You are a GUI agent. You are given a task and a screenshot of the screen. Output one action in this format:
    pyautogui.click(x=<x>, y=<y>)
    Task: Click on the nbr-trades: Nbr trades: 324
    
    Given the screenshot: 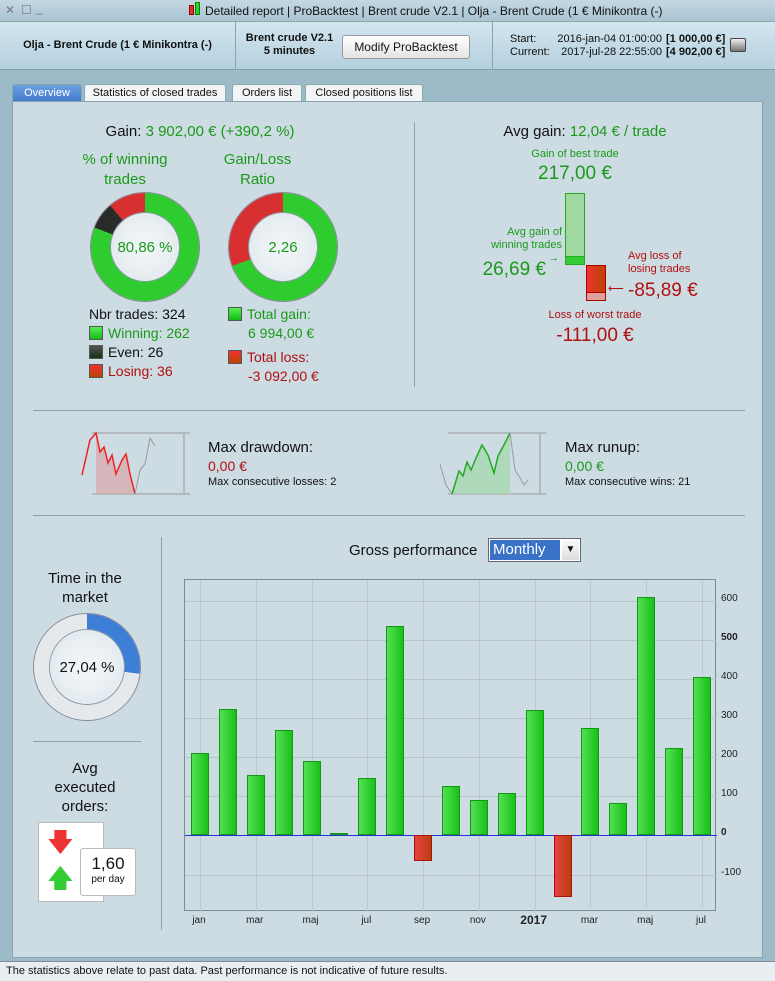 What is the action you would take?
    pyautogui.click(x=137, y=314)
    